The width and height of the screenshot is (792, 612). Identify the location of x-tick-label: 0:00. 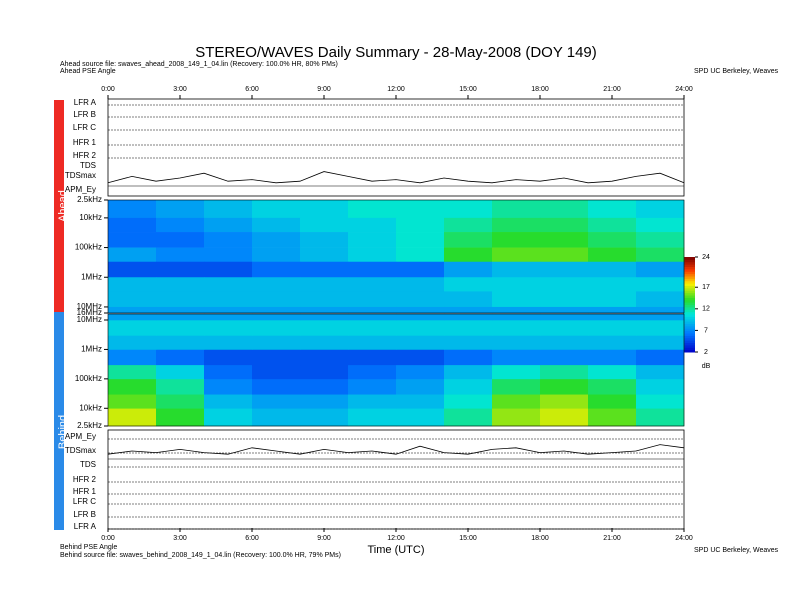
(108, 89).